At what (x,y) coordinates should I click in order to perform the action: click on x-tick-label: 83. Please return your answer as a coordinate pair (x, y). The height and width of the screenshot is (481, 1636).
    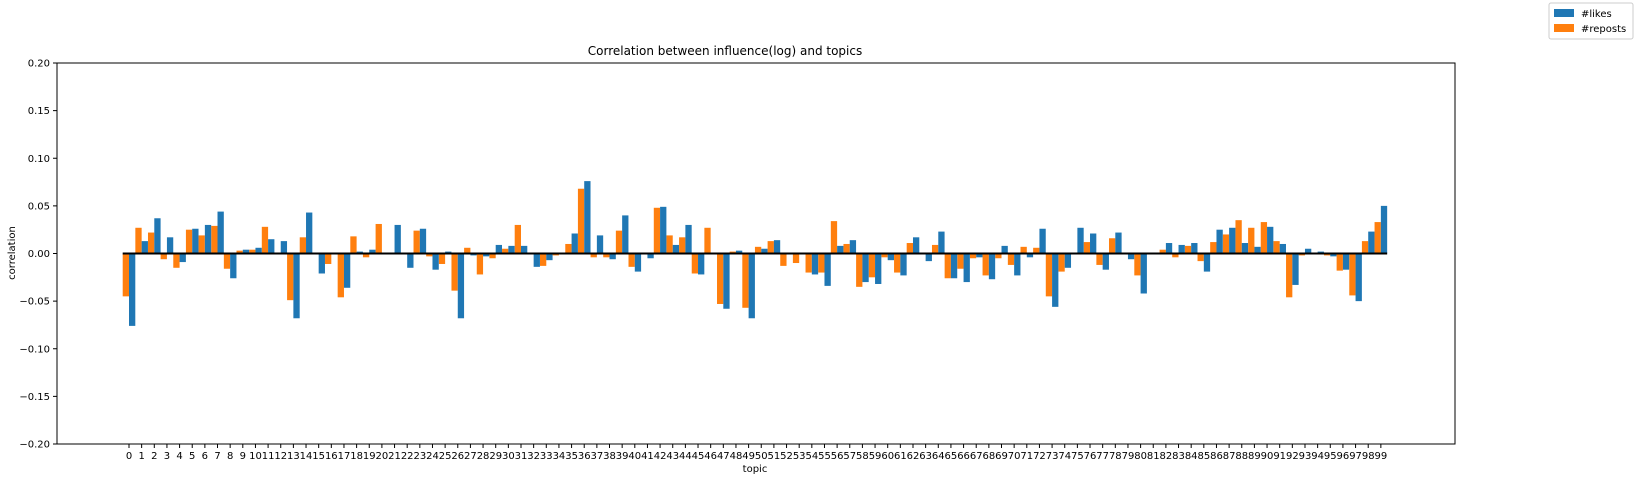
    Looking at the image, I should click on (1178, 456).